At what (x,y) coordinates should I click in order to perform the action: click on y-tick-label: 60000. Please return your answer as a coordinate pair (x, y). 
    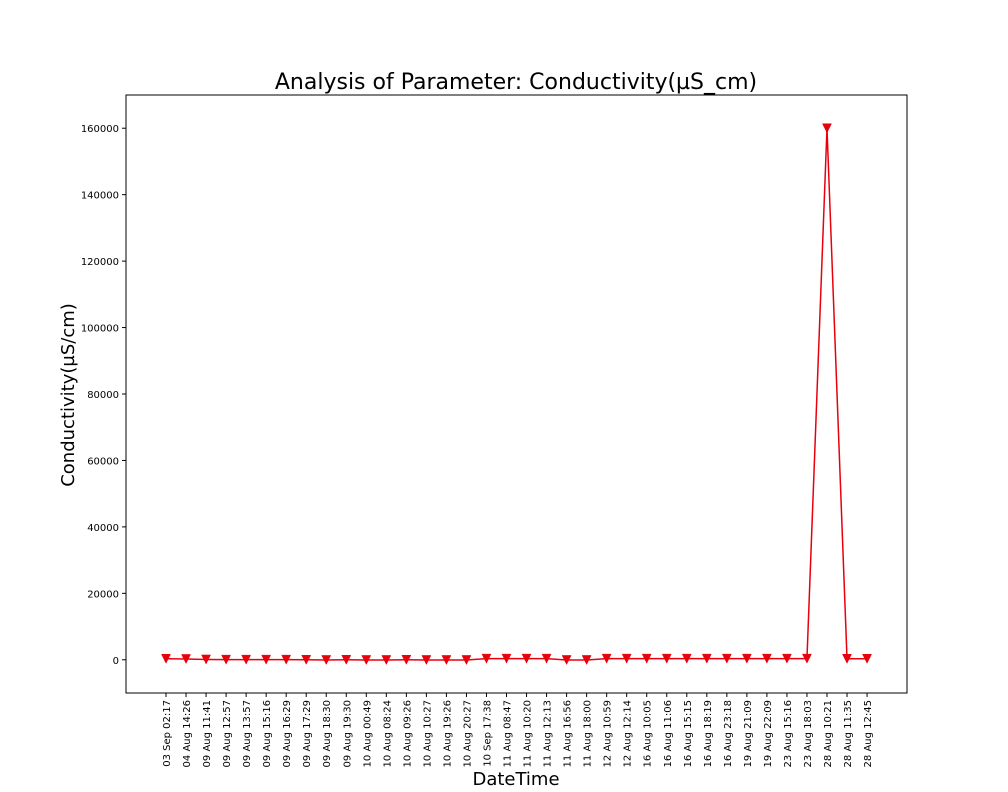
    Looking at the image, I should click on (103, 461).